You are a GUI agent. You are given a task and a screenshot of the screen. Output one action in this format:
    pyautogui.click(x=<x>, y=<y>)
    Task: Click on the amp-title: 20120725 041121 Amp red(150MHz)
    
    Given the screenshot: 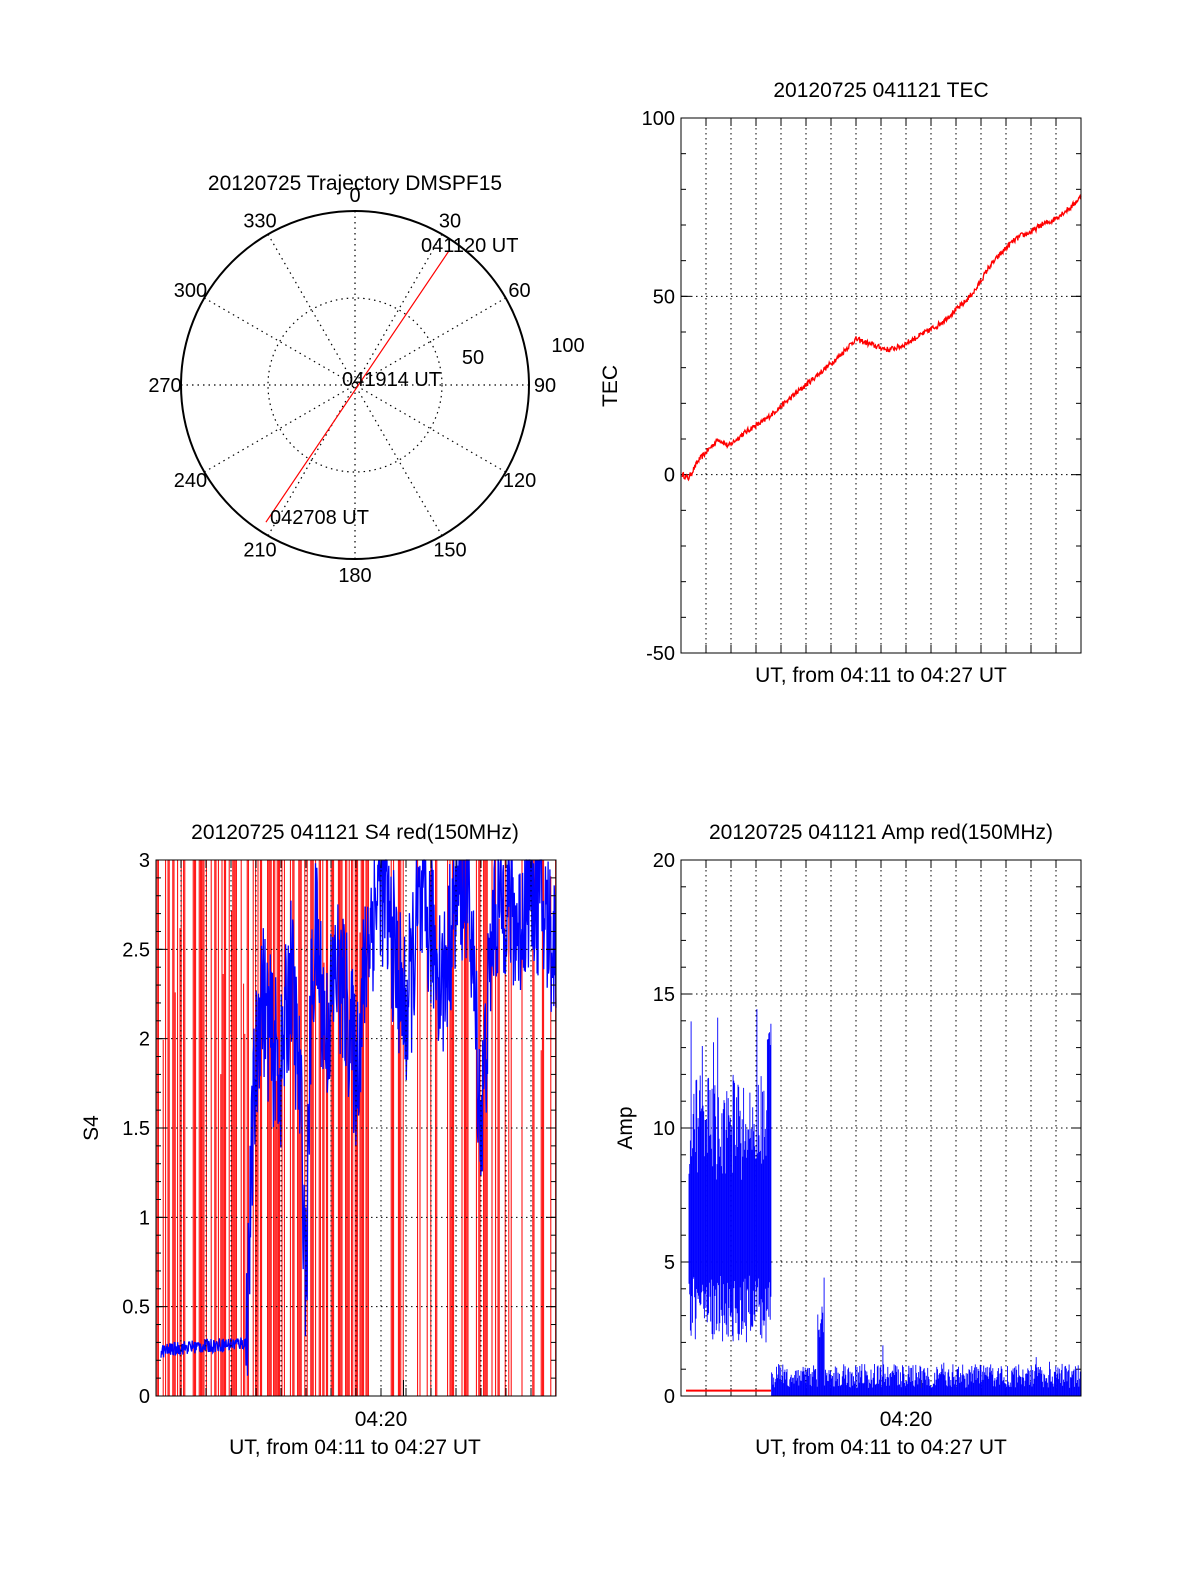 What is the action you would take?
    pyautogui.click(x=881, y=832)
    